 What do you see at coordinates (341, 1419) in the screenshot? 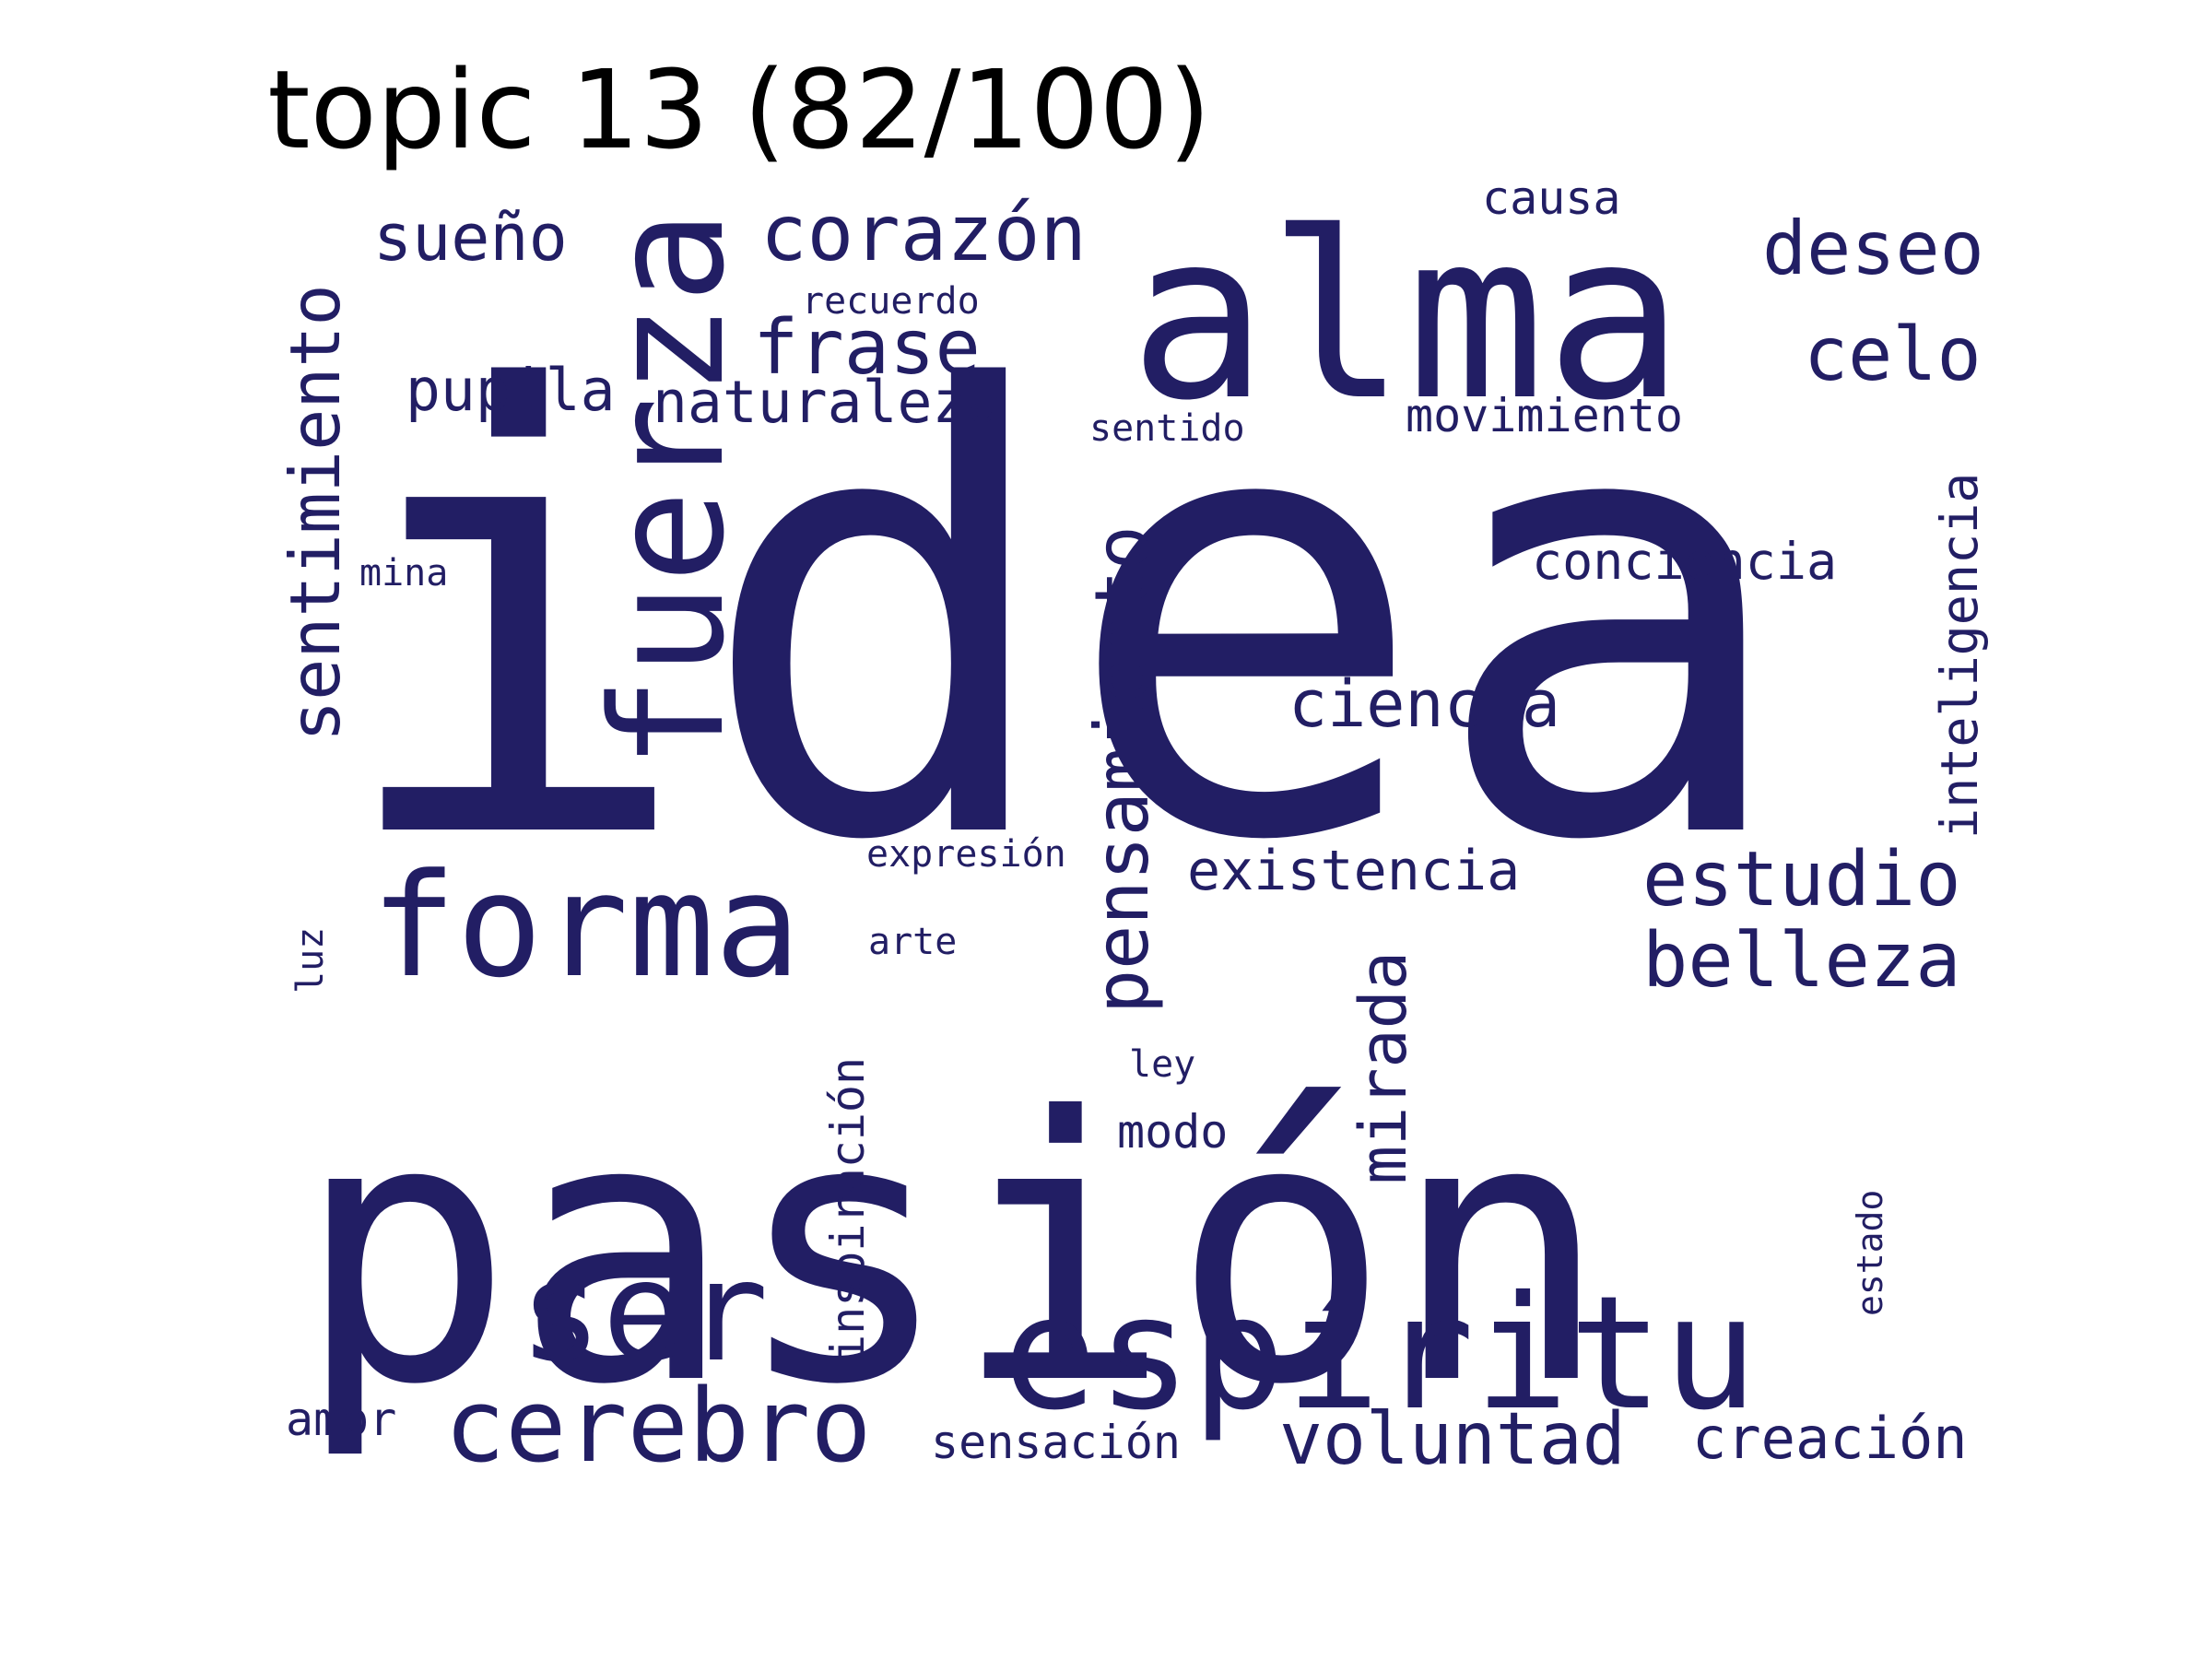
I see `word-31: amor` at bounding box center [341, 1419].